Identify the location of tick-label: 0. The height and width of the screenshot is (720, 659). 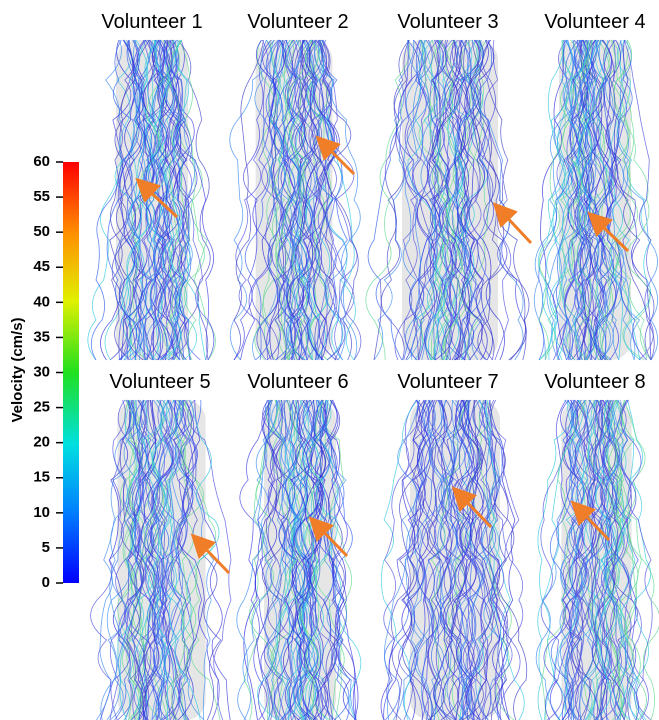
(46, 582).